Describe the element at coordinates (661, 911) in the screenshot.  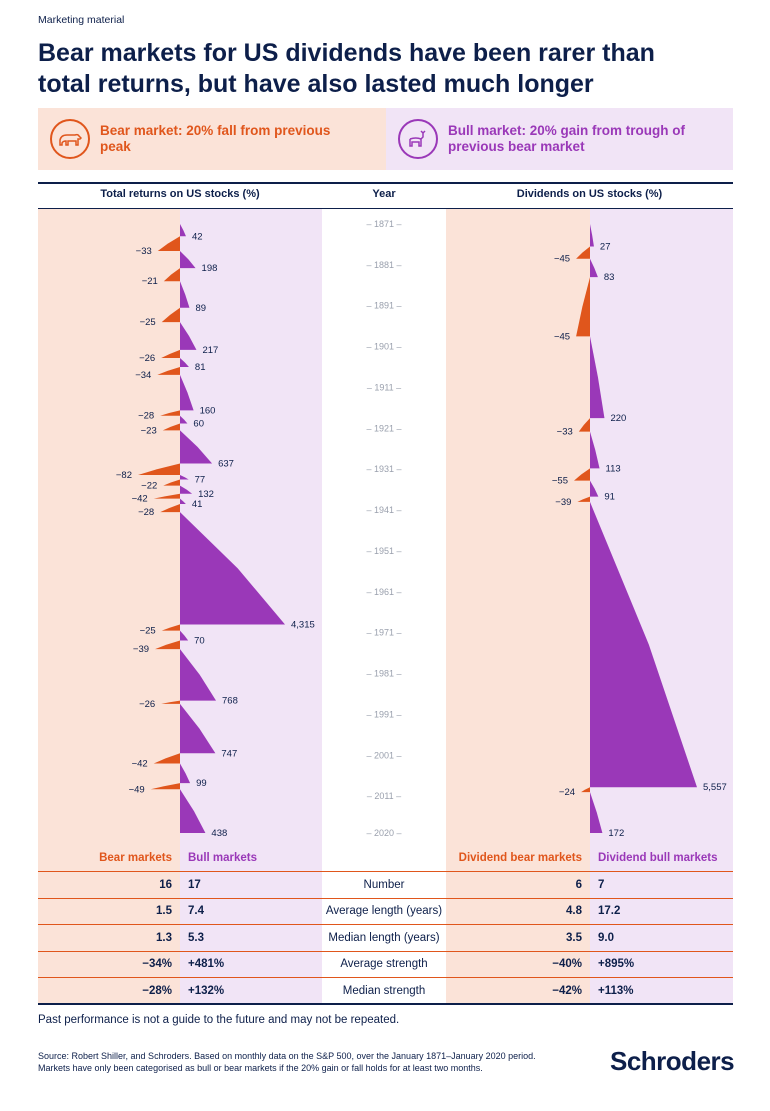
I see `stat-div-bull-value: 17.2` at that location.